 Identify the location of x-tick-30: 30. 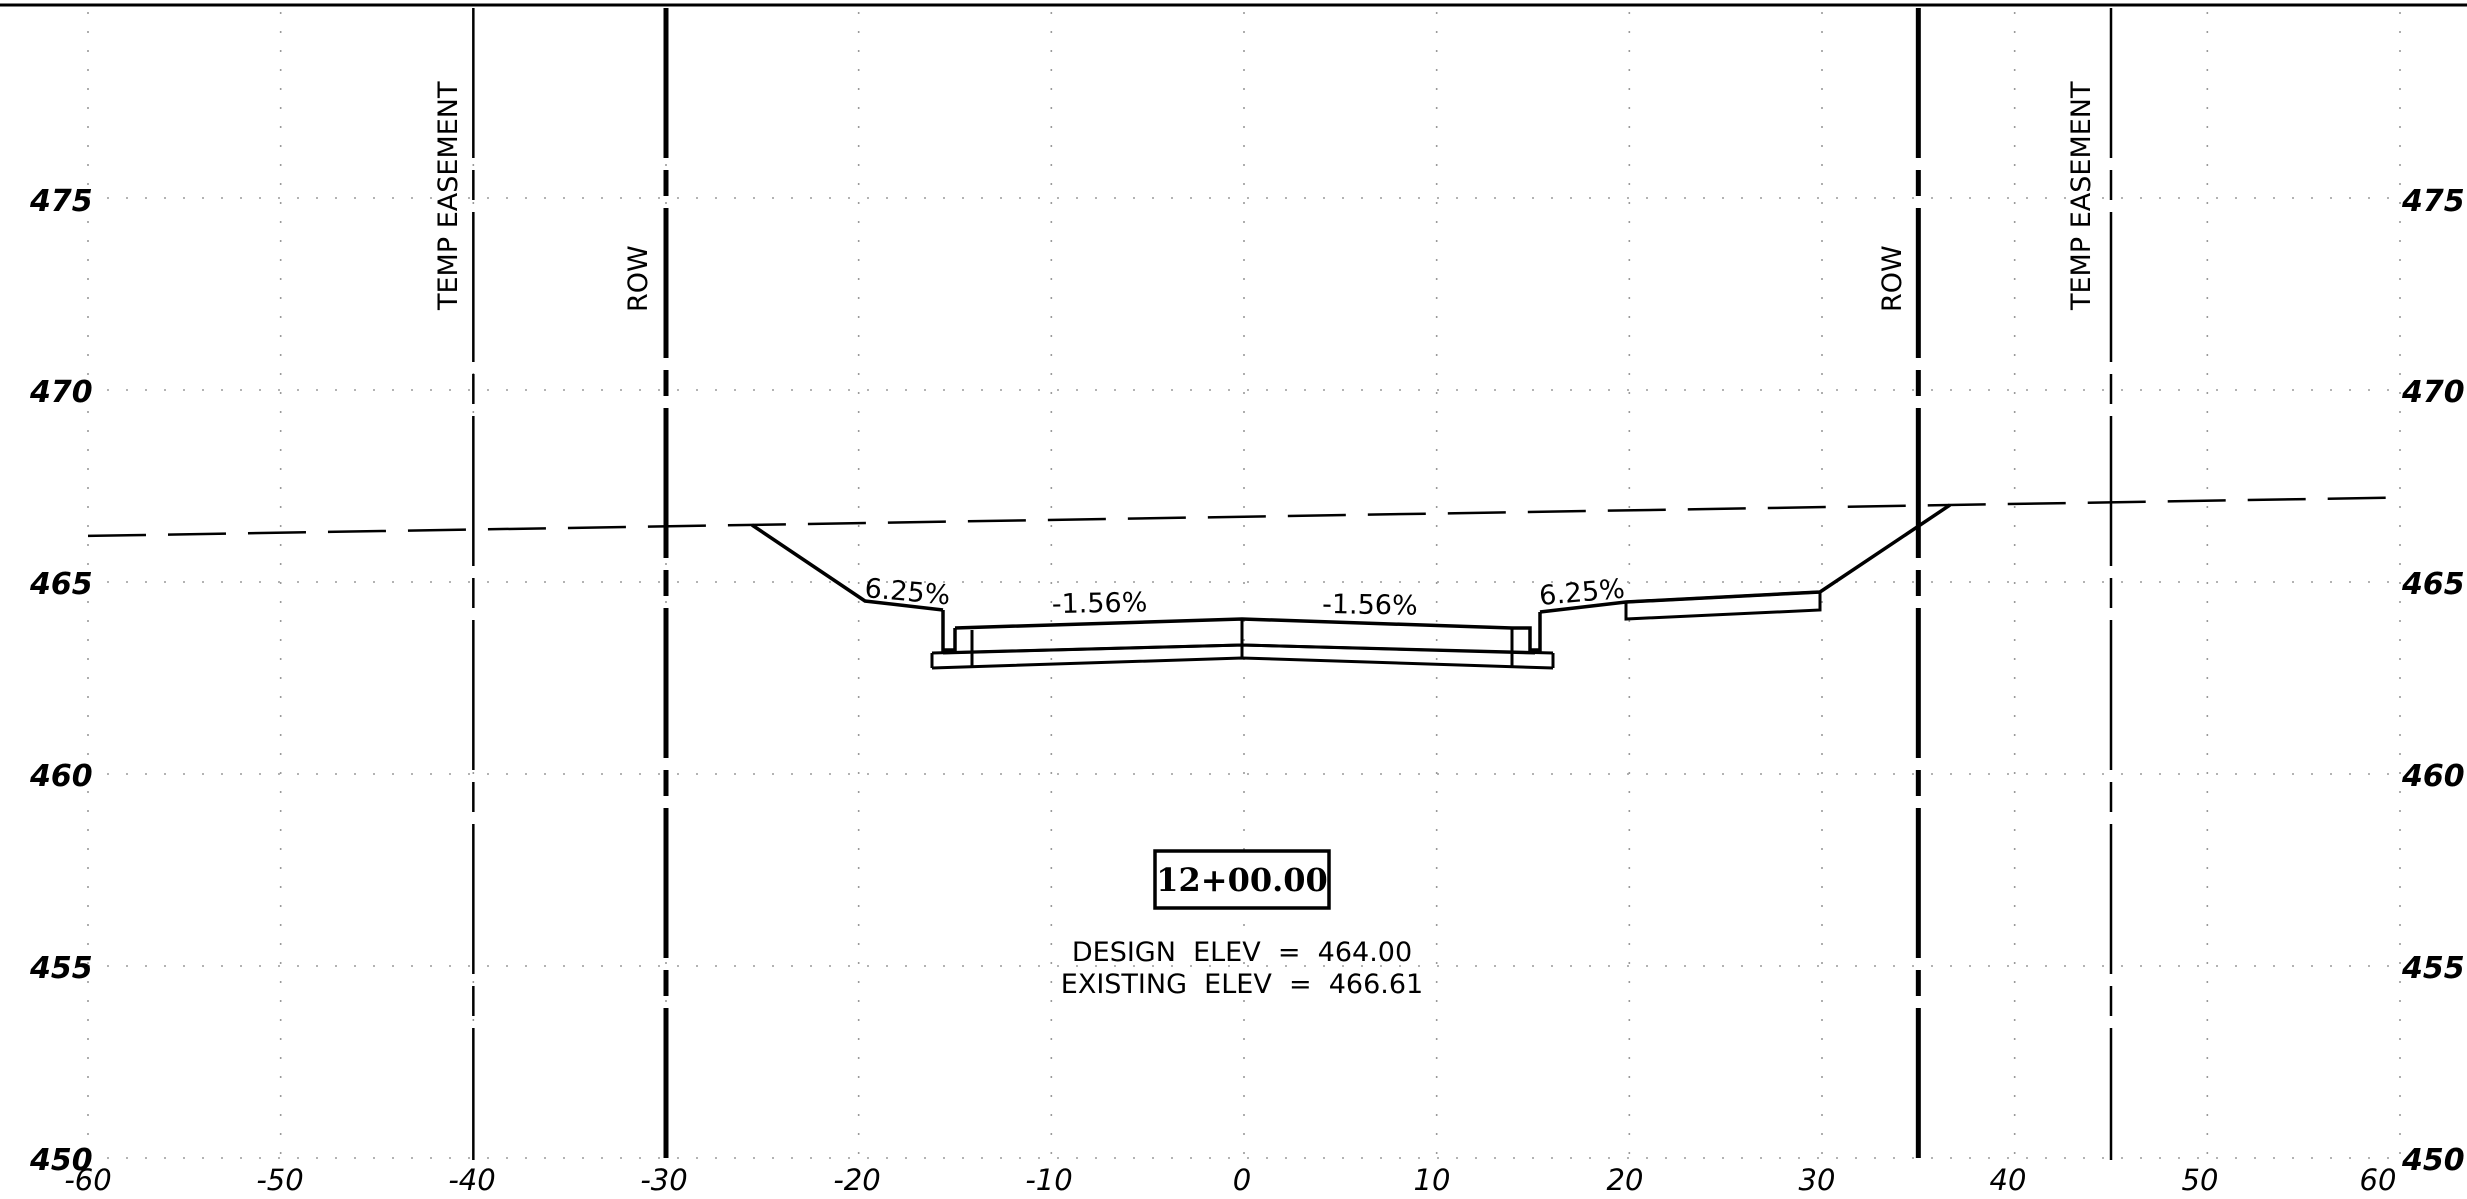
(1817, 1180).